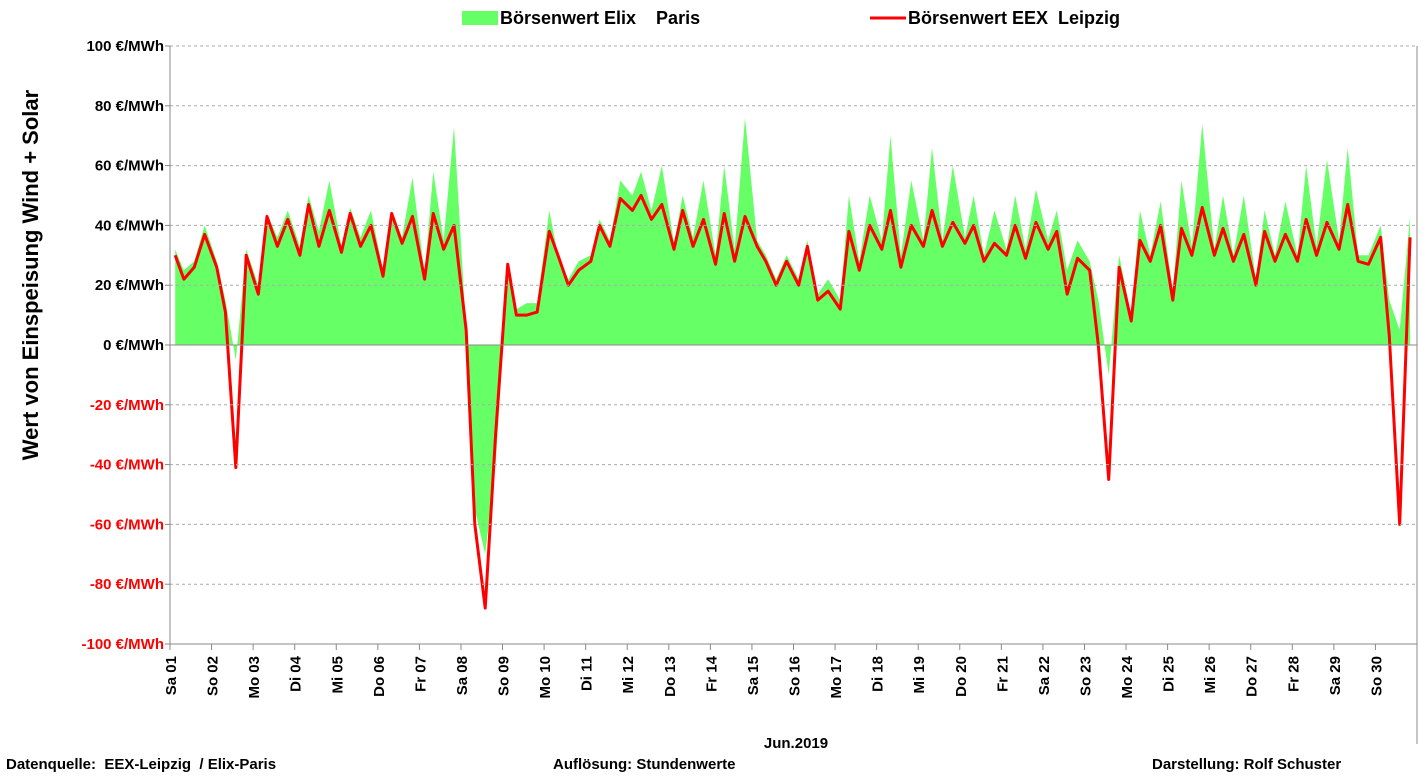 Image resolution: width=1427 pixels, height=779 pixels. I want to click on y-tick-label: 40 €/MWh, so click(129, 225).